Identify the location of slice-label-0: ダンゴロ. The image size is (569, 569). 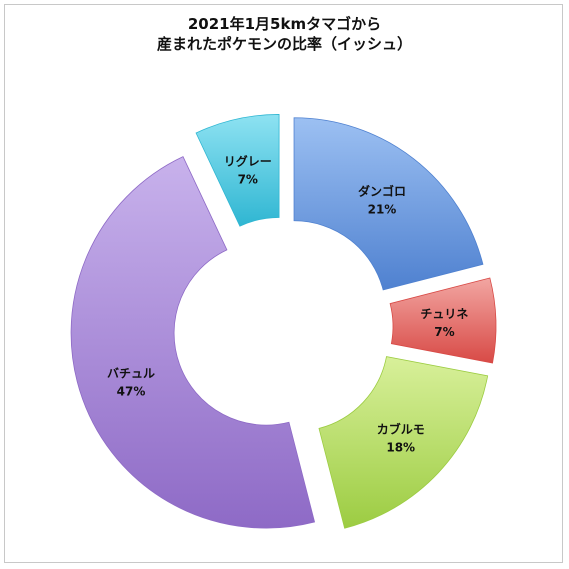
(382, 190).